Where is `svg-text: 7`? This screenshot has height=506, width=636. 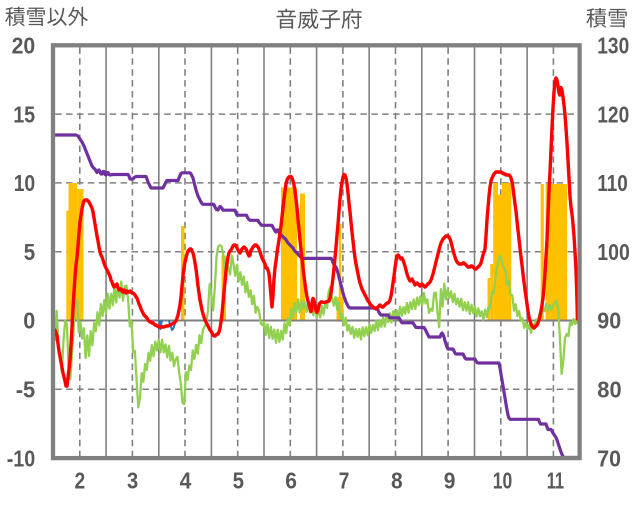
svg-text: 7 is located at coordinates (344, 481).